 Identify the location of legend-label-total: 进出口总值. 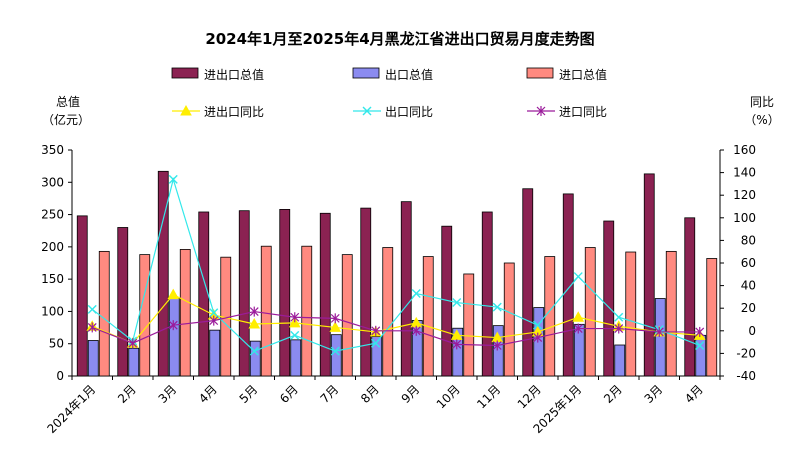
(234, 74).